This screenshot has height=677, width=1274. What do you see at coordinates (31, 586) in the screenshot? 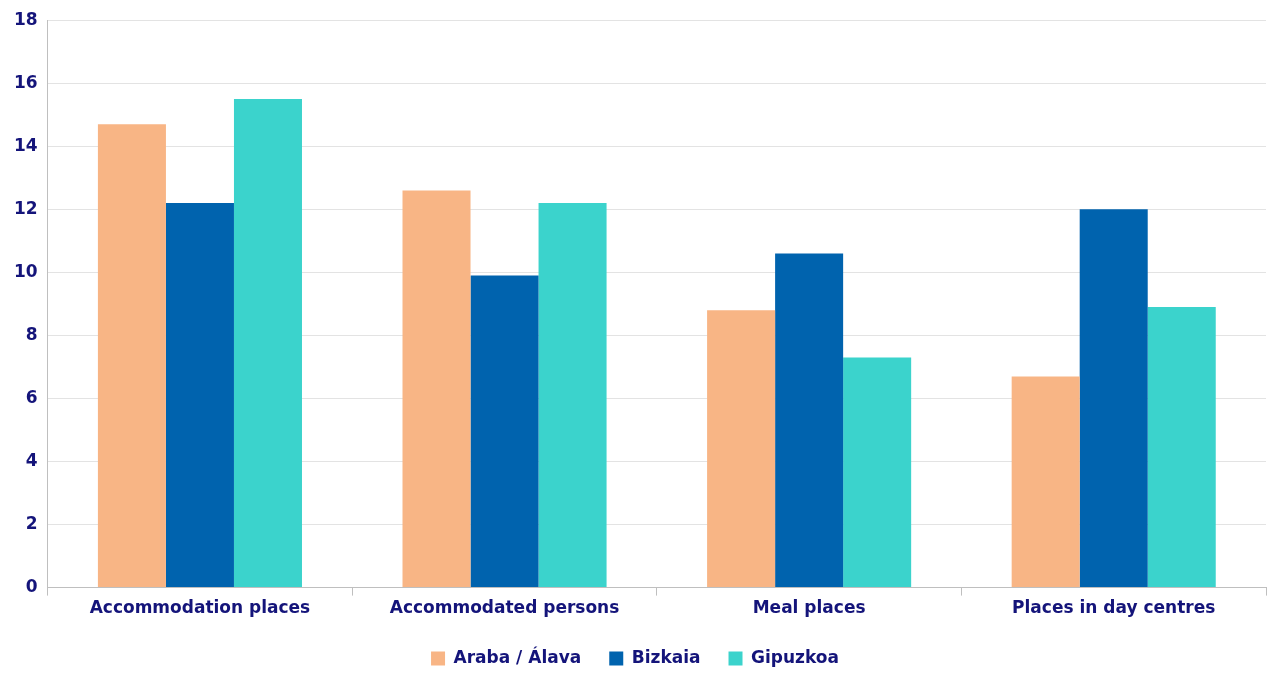
I see `y-tick-label: 0` at bounding box center [31, 586].